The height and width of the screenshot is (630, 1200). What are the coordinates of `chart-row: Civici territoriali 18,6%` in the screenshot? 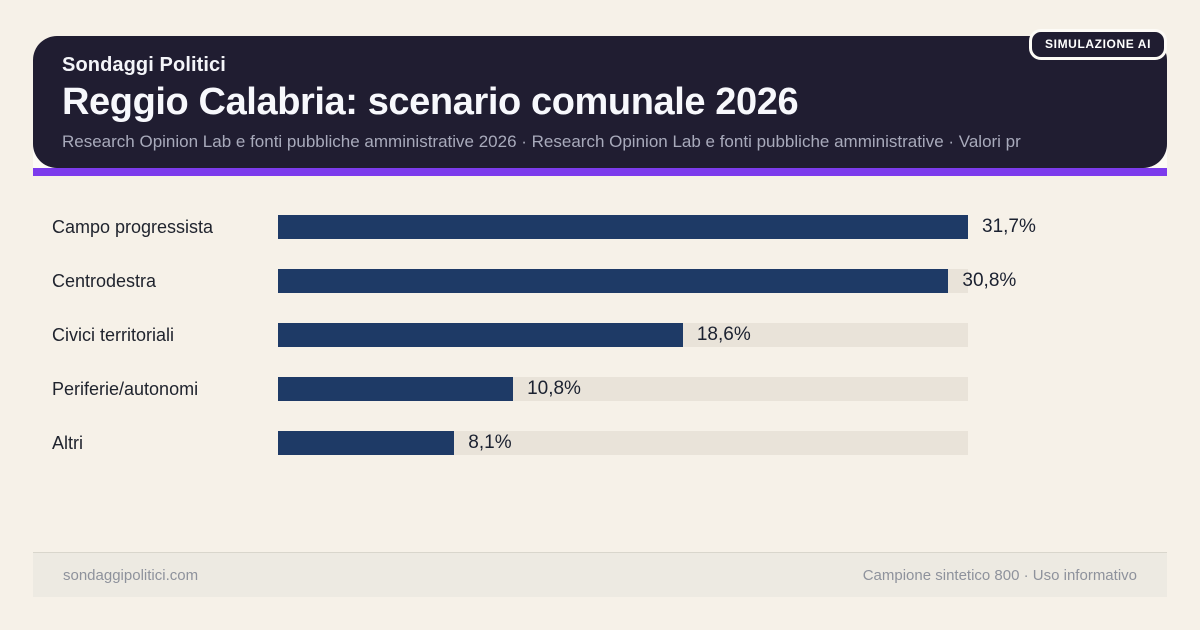 It's located at (600, 335).